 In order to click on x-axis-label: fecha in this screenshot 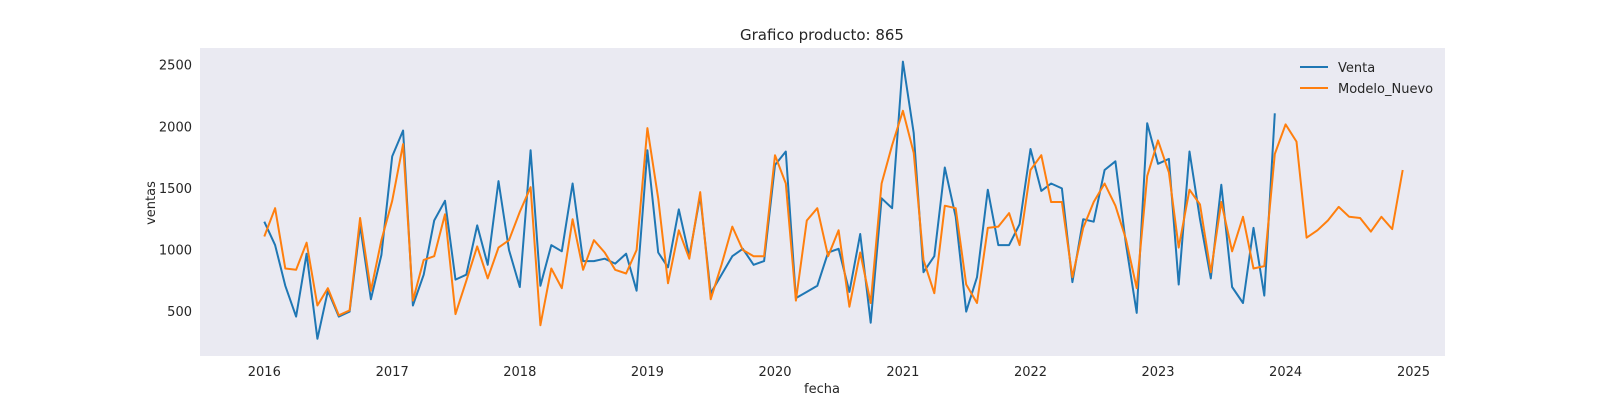, I will do `click(822, 389)`.